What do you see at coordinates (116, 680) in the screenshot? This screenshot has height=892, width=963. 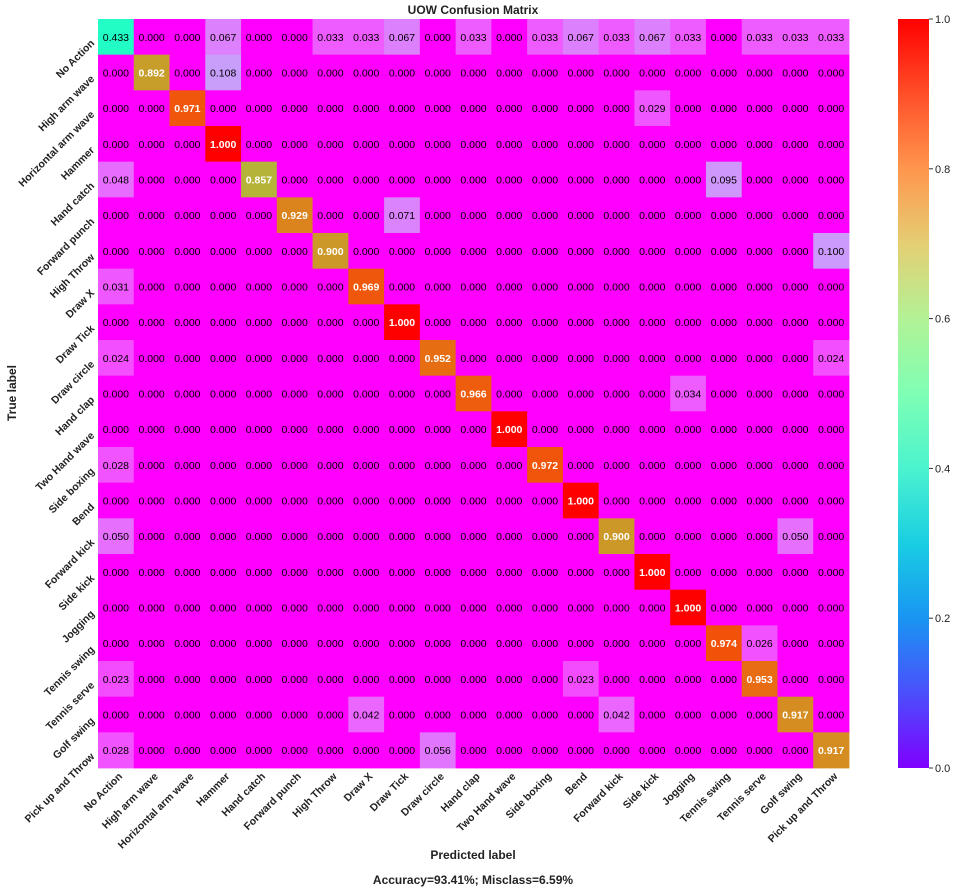 I see `cell-value: 0.023` at bounding box center [116, 680].